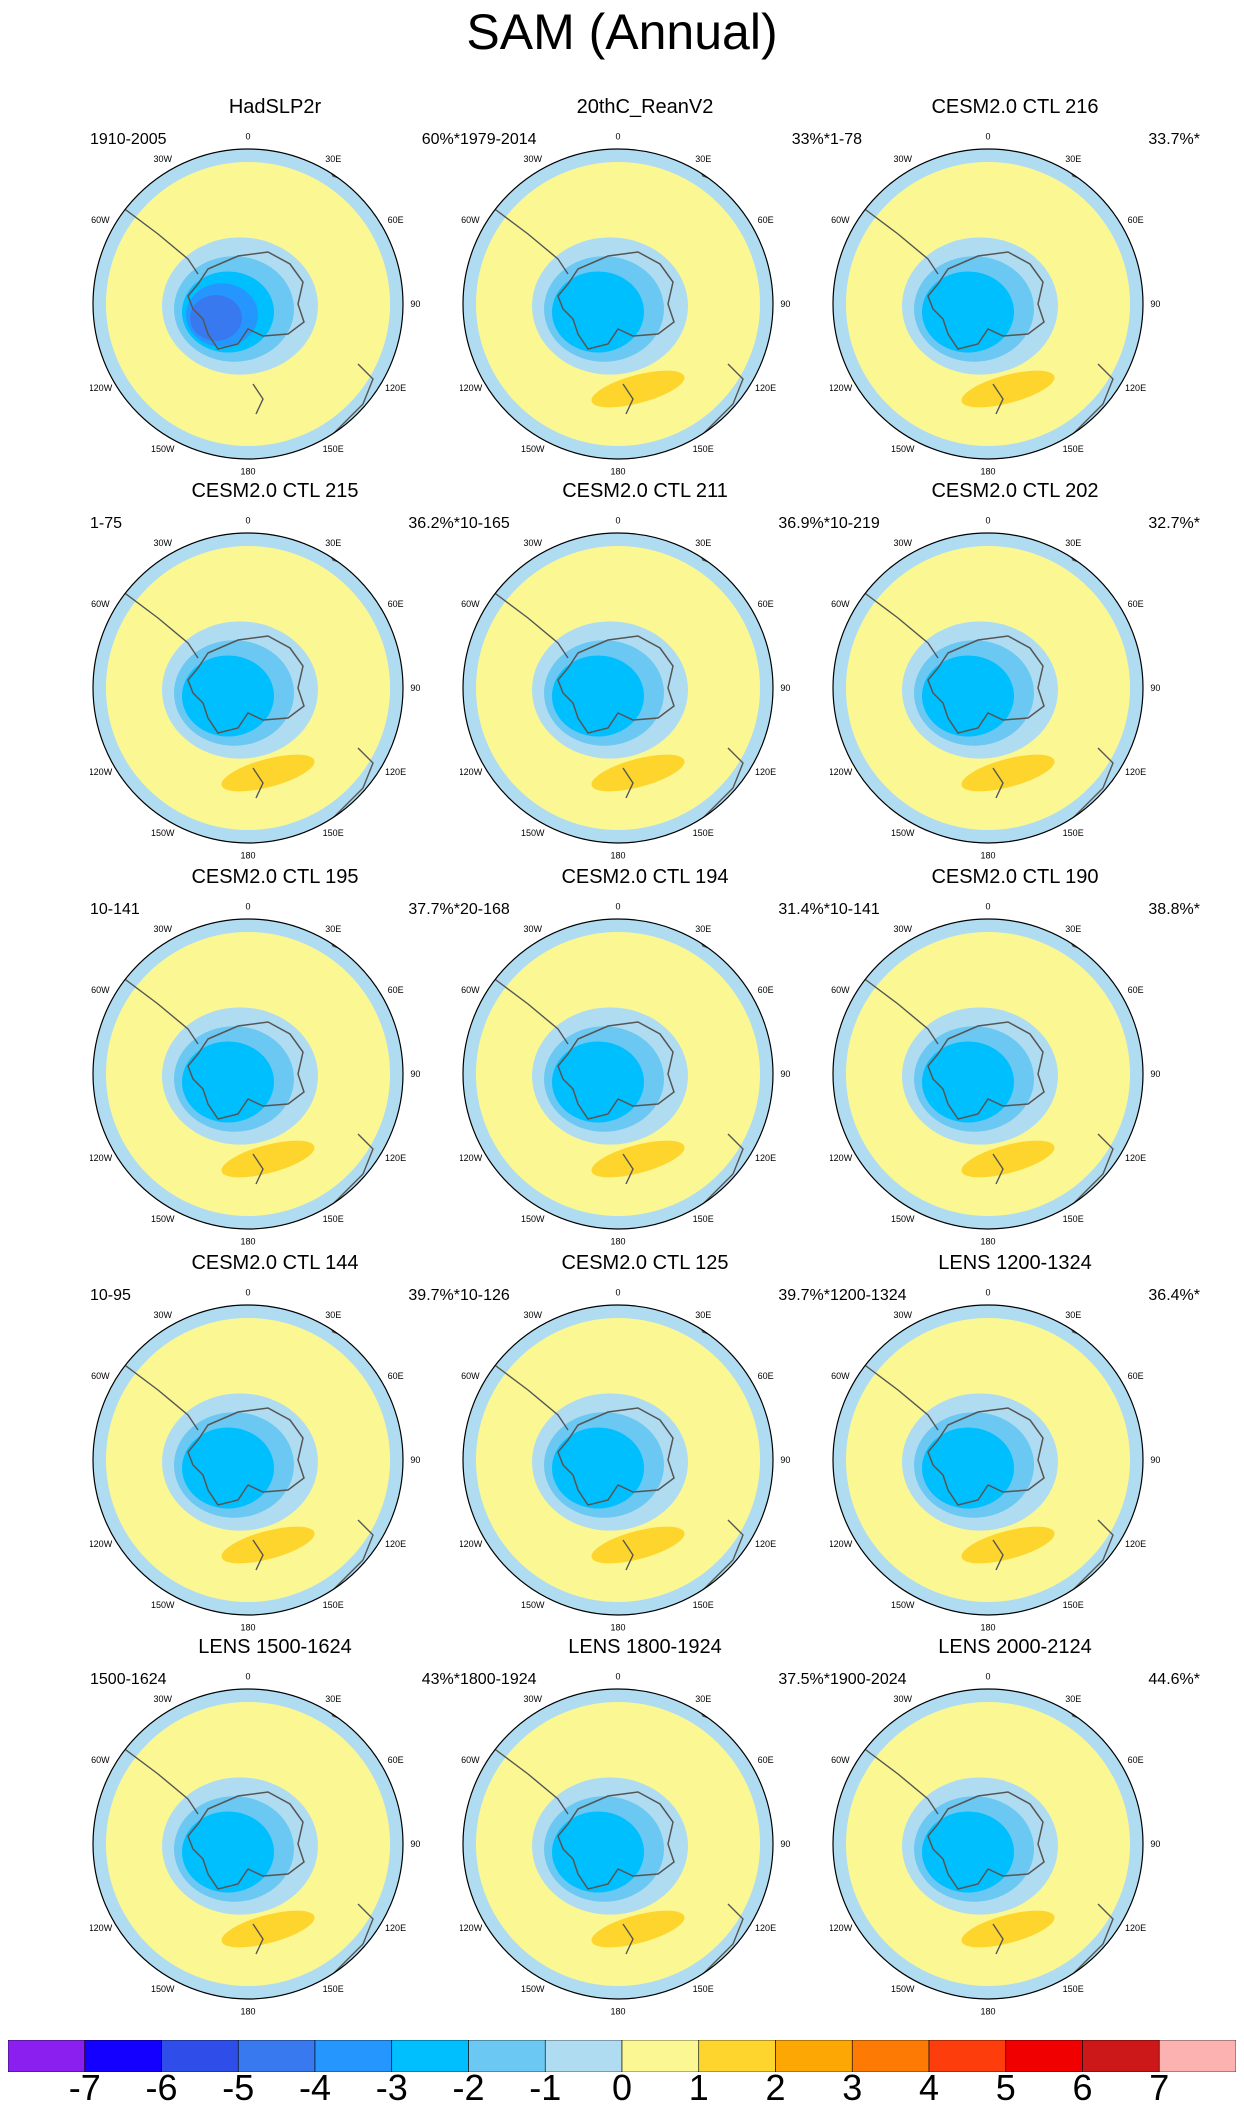 This screenshot has width=1244, height=2110. What do you see at coordinates (698, 2087) in the screenshot?
I see `colorbar-tick-label: 1` at bounding box center [698, 2087].